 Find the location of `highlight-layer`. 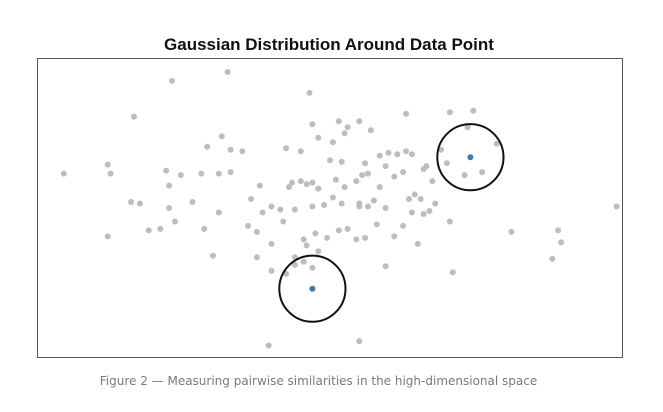

highlight-layer is located at coordinates (391, 223).